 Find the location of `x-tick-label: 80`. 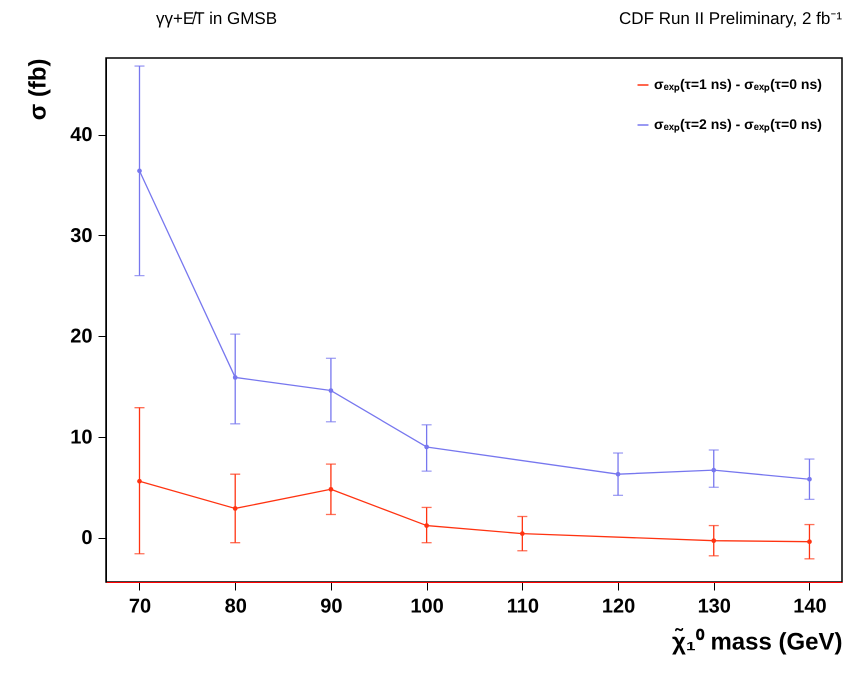

x-tick-label: 80 is located at coordinates (235, 607).